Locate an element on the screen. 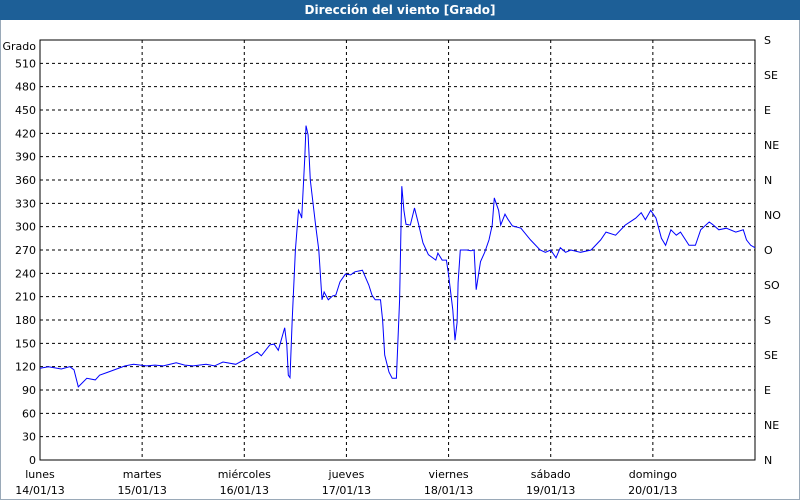 This screenshot has width=800, height=500. y-tick-label: 240 is located at coordinates (25, 273).